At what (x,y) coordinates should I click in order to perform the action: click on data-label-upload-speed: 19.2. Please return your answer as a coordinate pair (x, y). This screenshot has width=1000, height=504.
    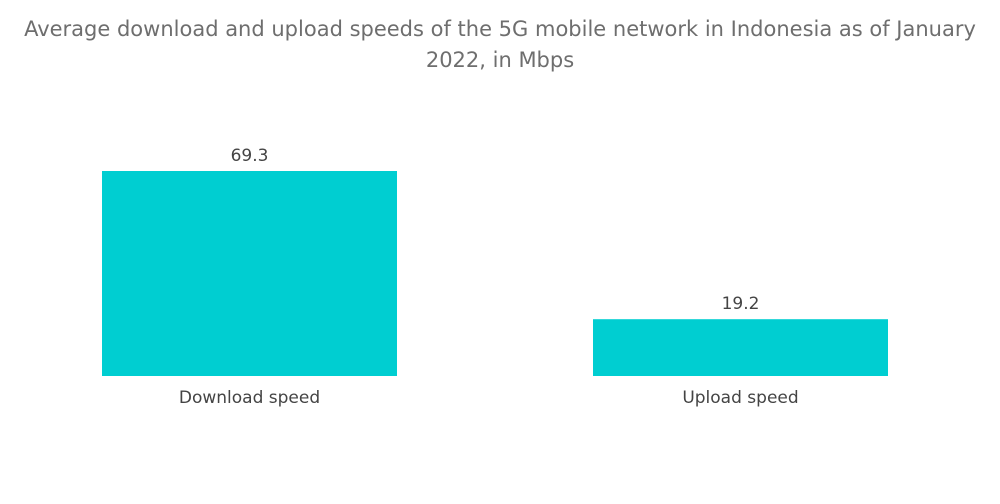
    Looking at the image, I should click on (741, 304).